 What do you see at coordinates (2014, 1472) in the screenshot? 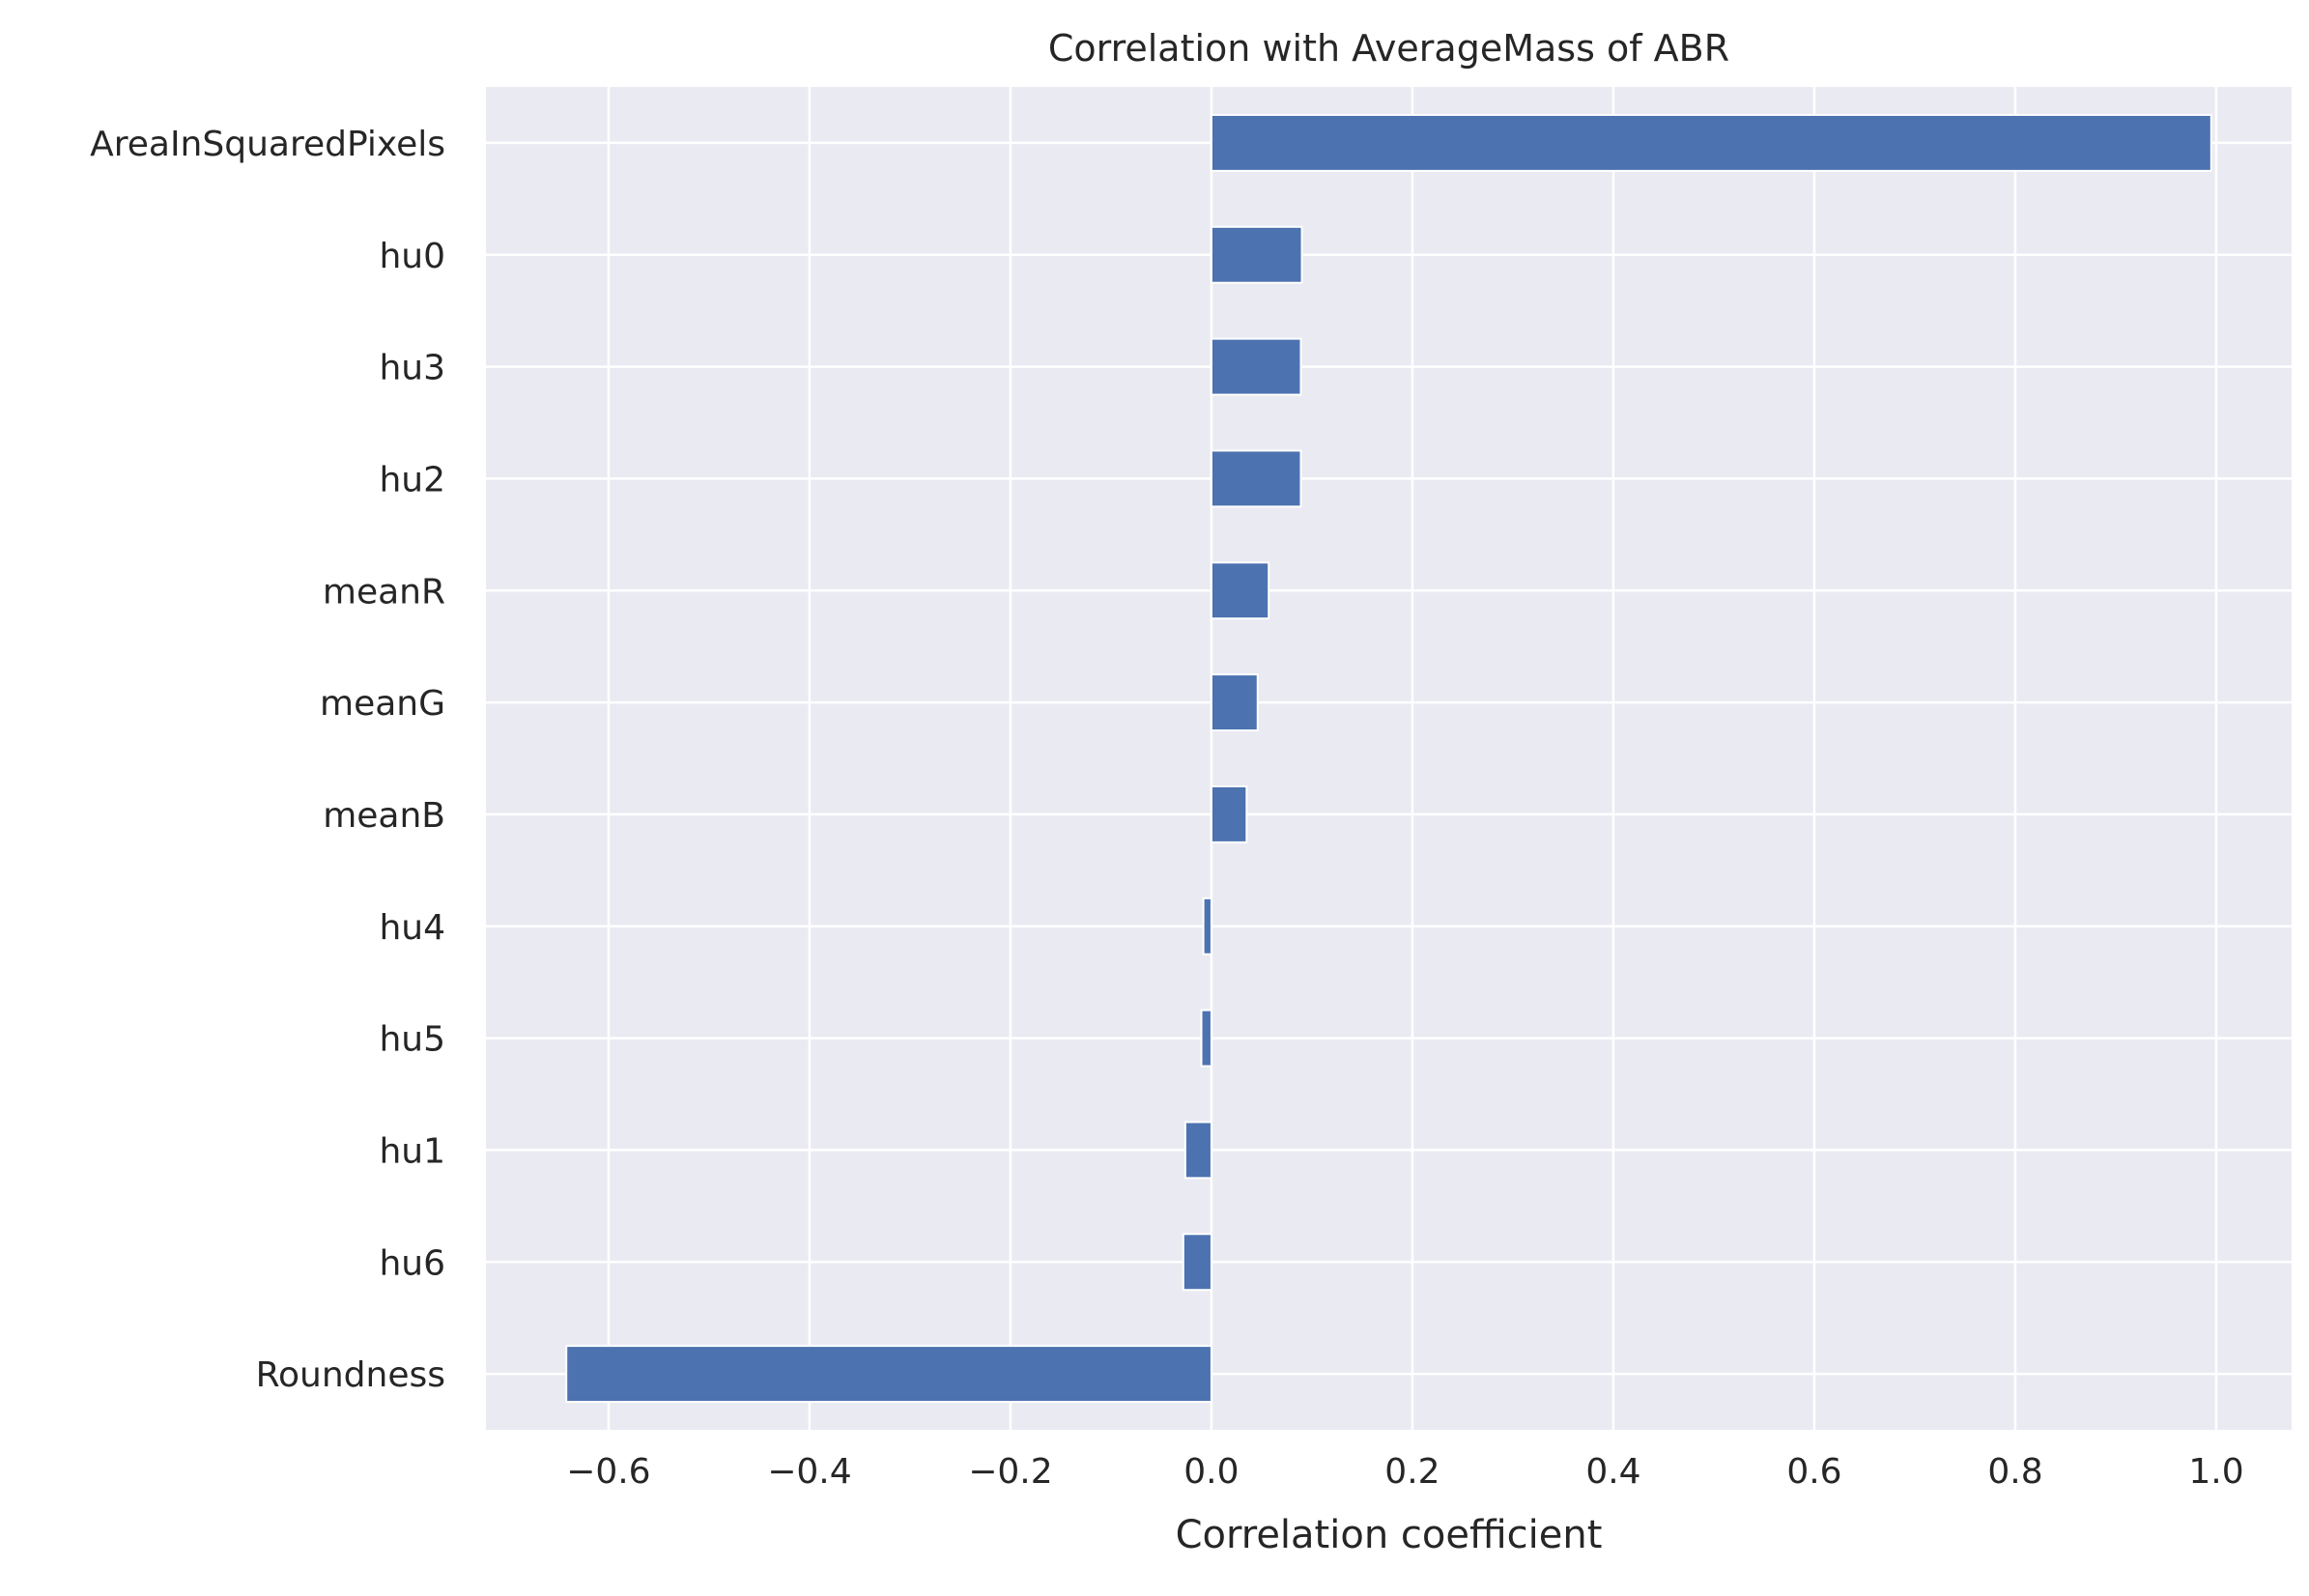
I see `x-tick-label: 0.8` at bounding box center [2014, 1472].